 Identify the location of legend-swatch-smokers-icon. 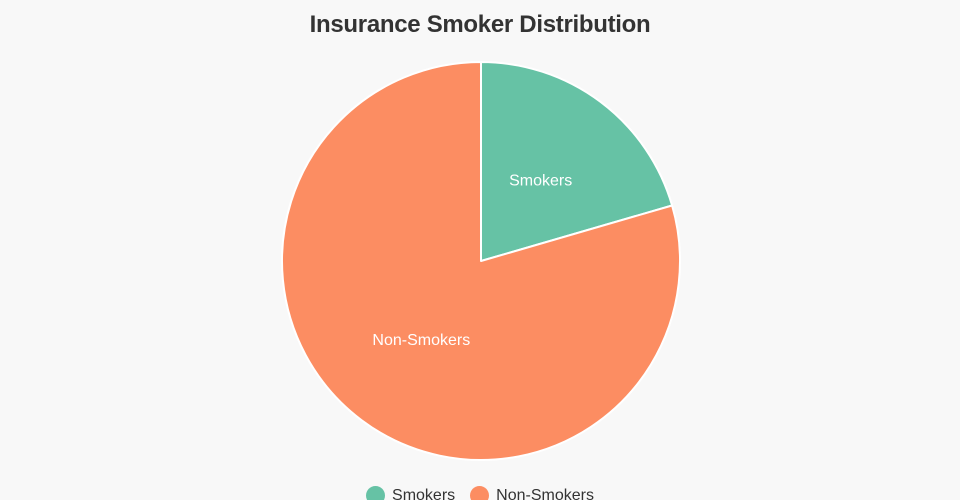
(376, 493).